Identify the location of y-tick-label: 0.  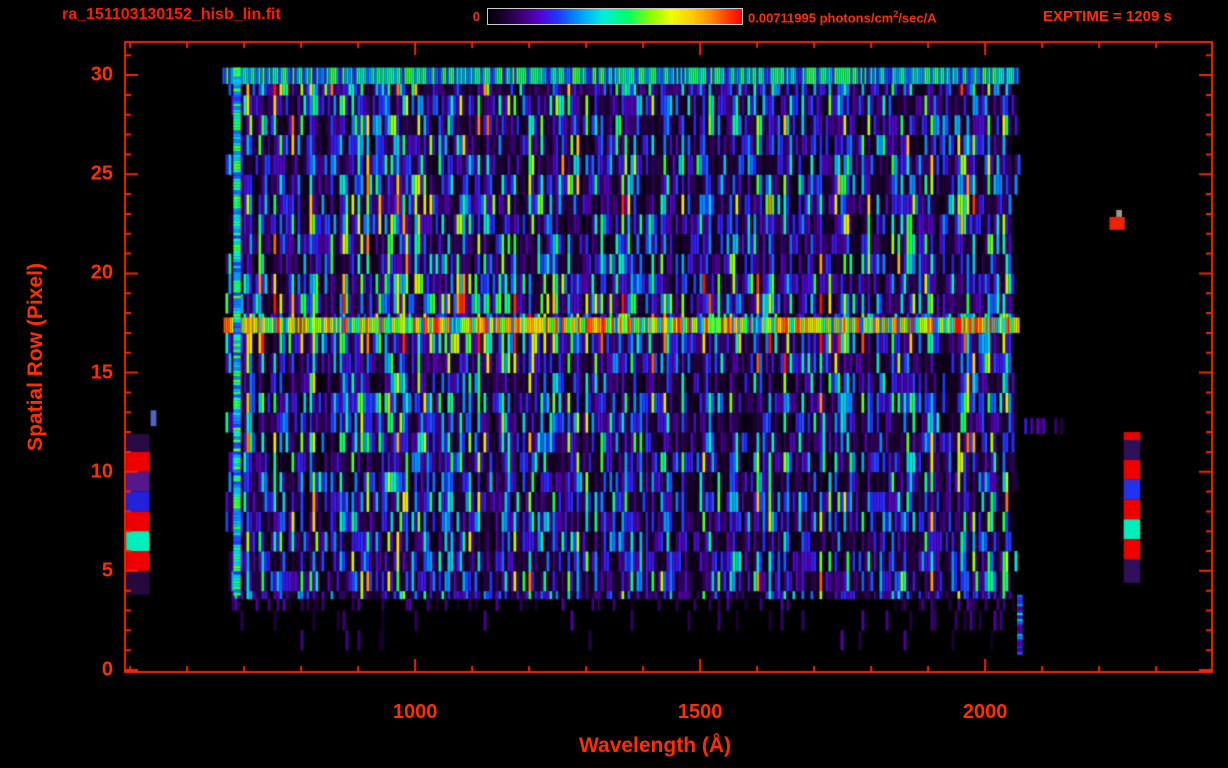
(107, 669).